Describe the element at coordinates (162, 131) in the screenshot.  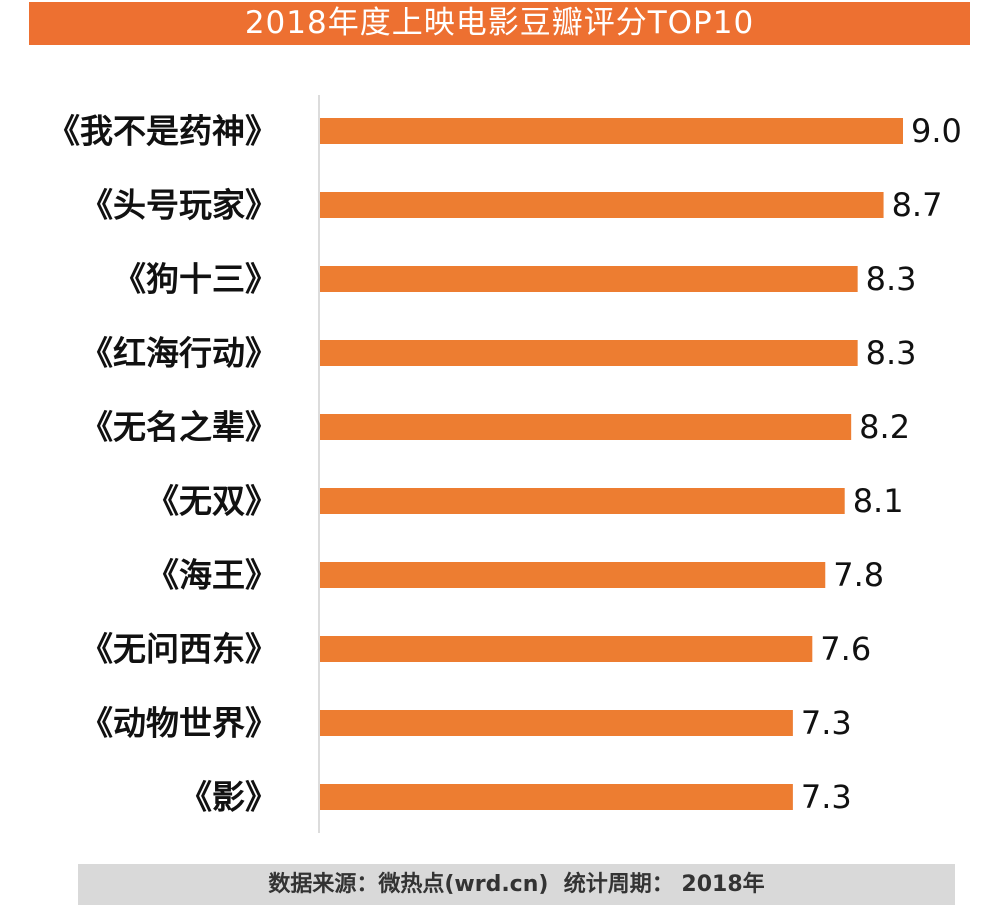
I see `category-label: 《我不是药神》` at that location.